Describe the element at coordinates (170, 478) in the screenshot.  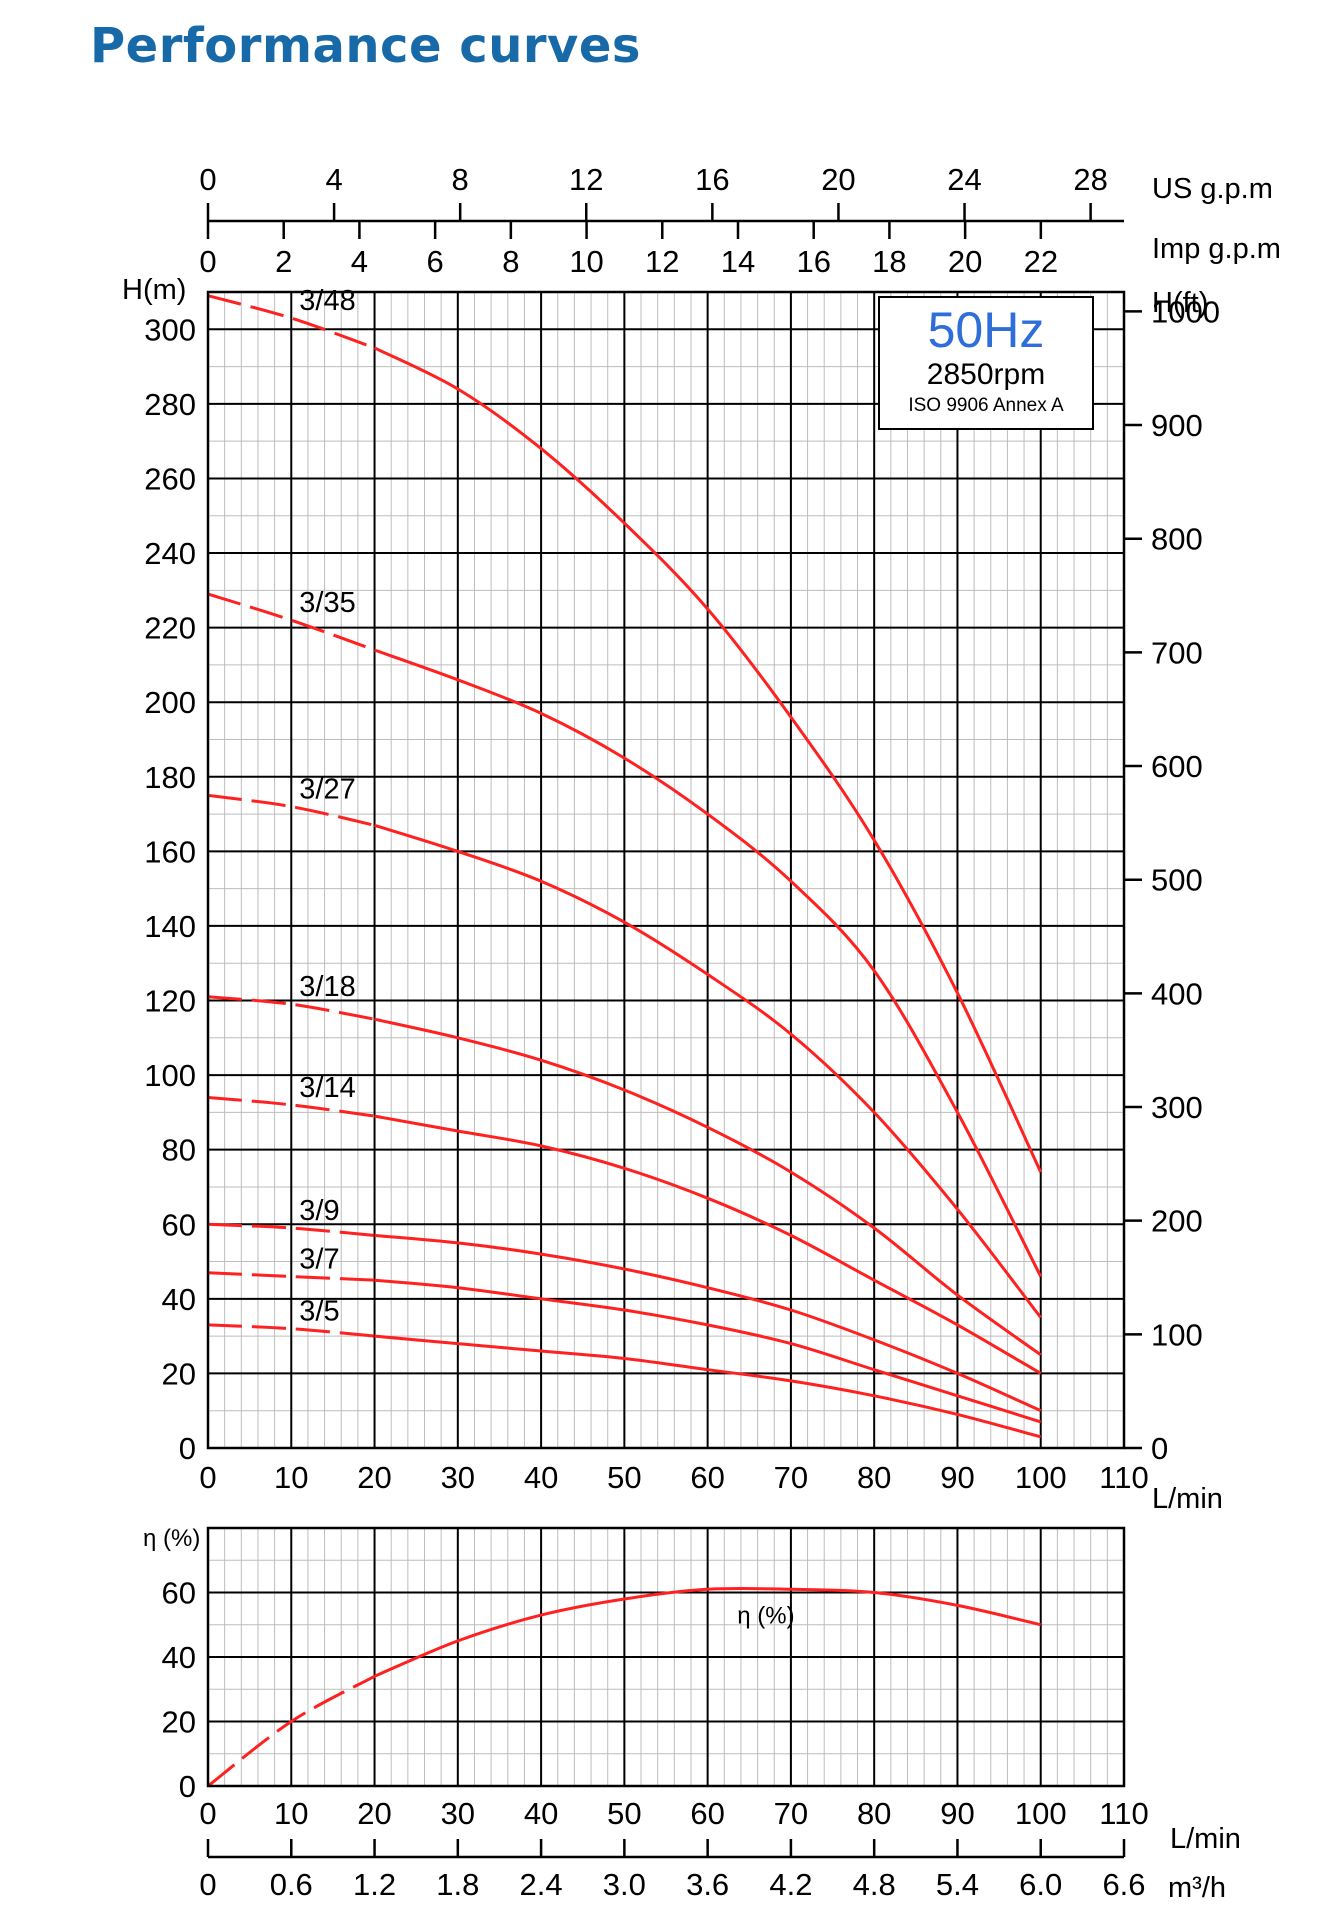
I see `head-y-tick-label: 260` at that location.